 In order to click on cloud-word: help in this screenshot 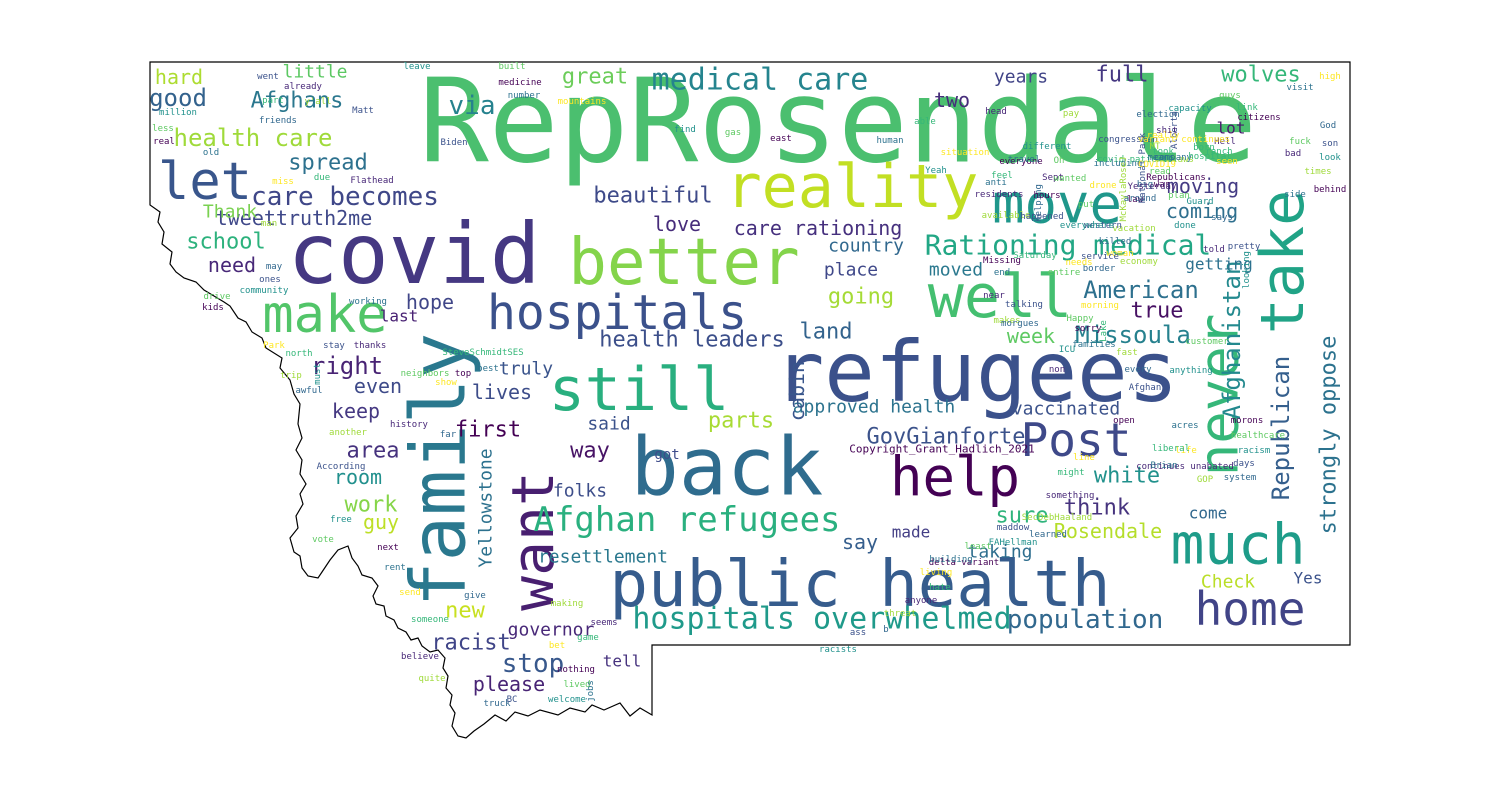, I will do `click(955, 477)`.